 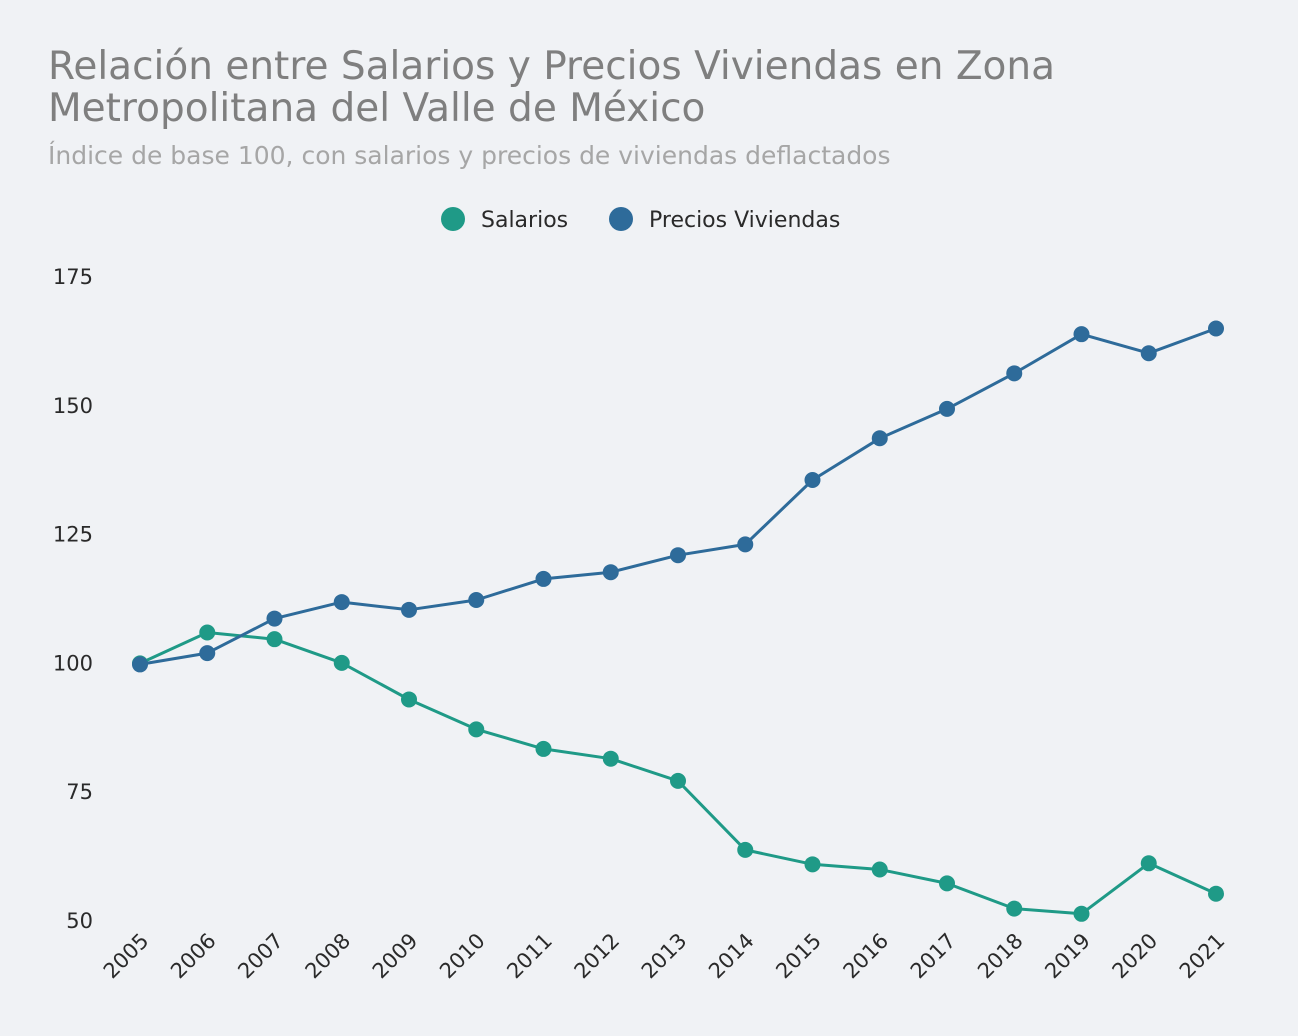 I want to click on x-tick-label: 2020, so click(x=1135, y=956).